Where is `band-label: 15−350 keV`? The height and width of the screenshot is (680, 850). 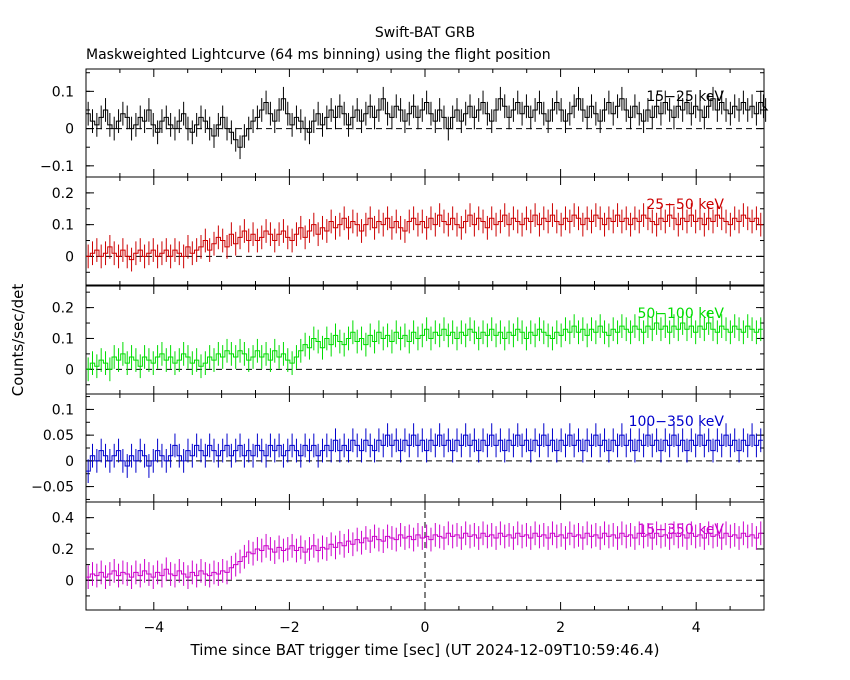 band-label: 15−350 keV is located at coordinates (680, 530).